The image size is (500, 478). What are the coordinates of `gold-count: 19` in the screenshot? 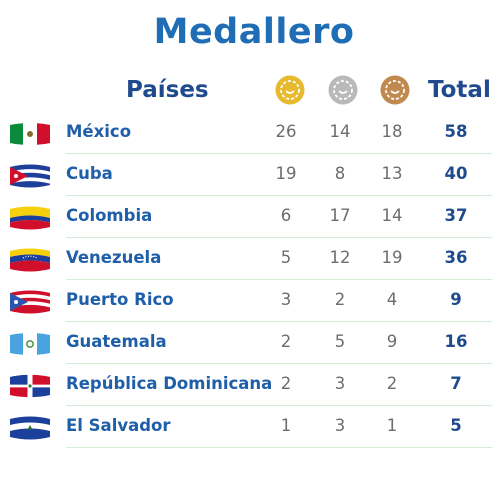 It's located at (286, 173).